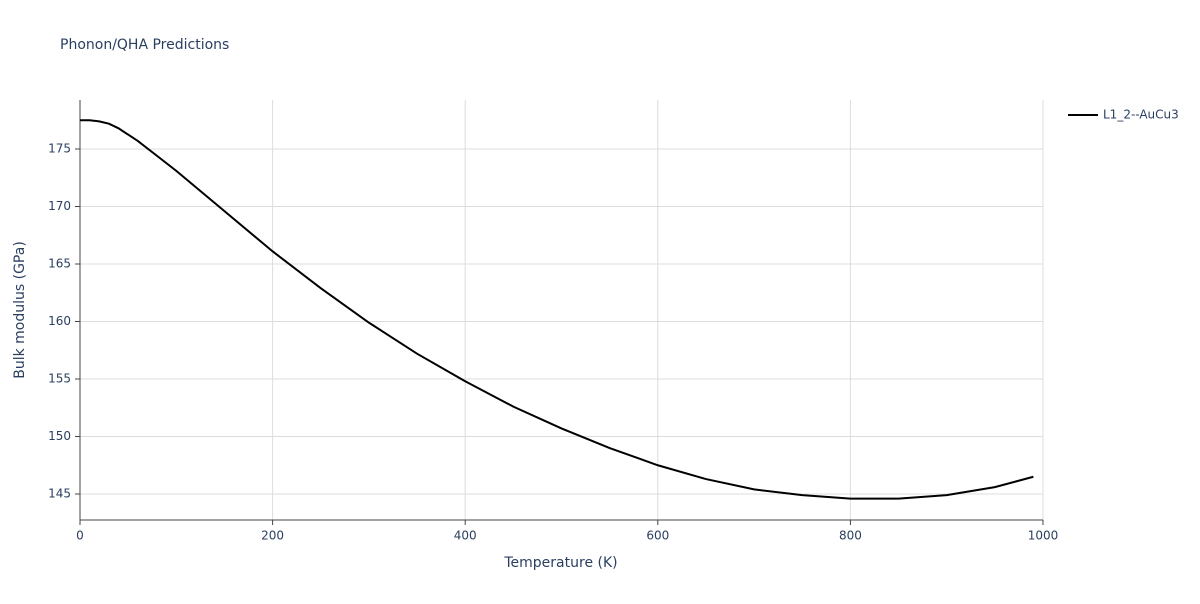  What do you see at coordinates (850, 536) in the screenshot?
I see `x-tick-label: 800` at bounding box center [850, 536].